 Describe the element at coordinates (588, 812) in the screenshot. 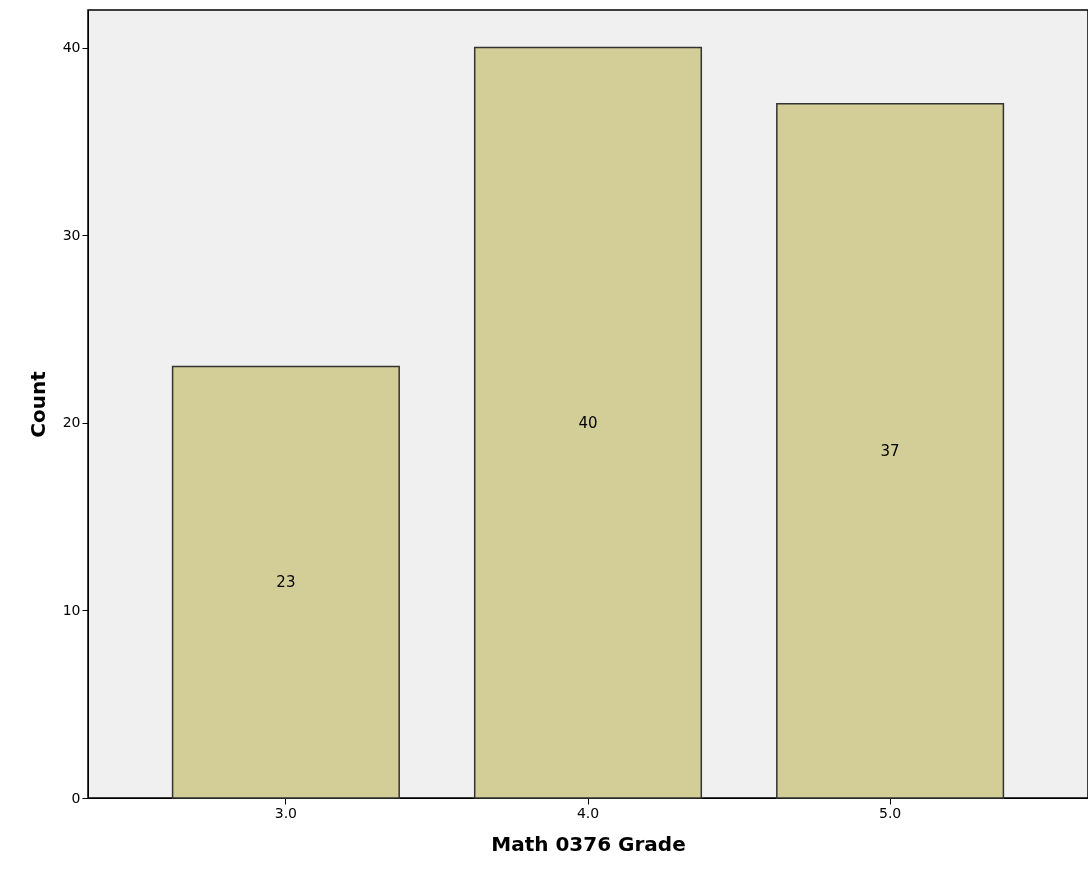

I see `x-tick-label: 4.0` at that location.